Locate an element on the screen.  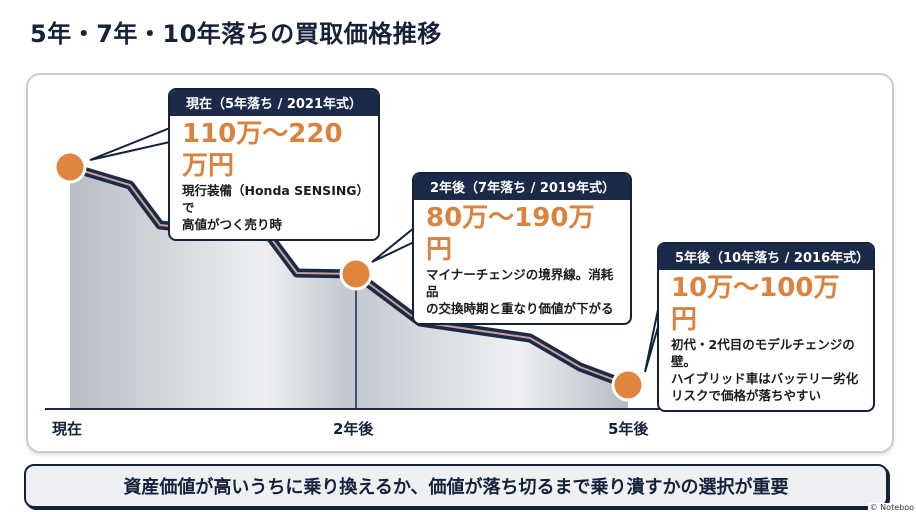
desc-line: マイナーチェンジの境界線。消耗品 is located at coordinates (520, 283).